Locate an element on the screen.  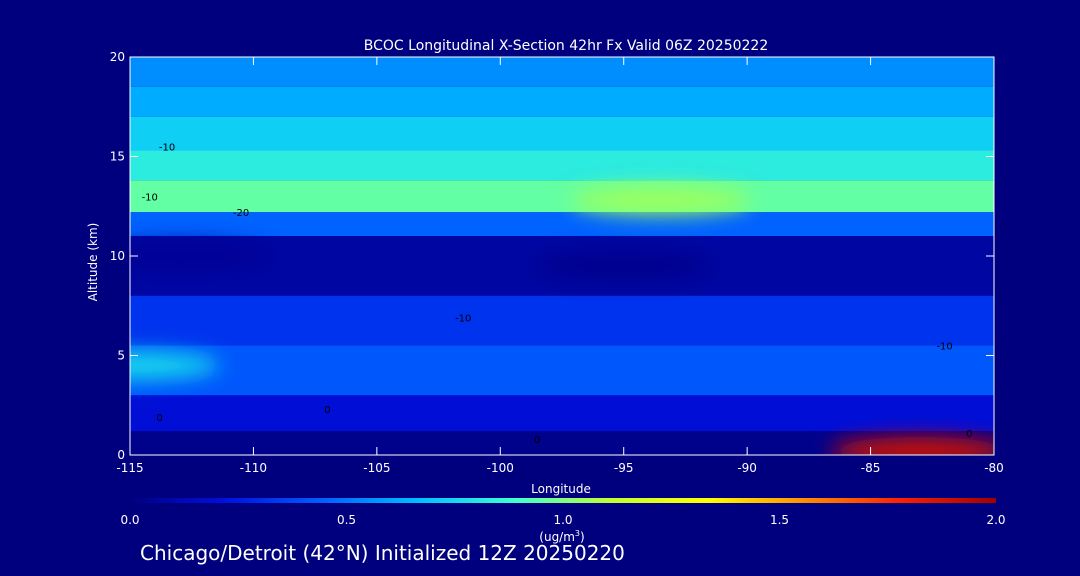
colorbar-tick-label: 2.0 is located at coordinates (995, 520).